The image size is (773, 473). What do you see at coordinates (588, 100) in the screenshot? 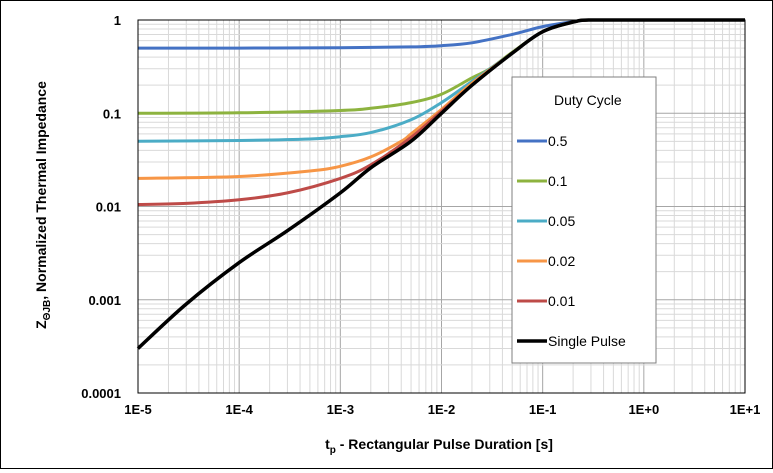
I see `legend-title: Duty Cycle` at bounding box center [588, 100].